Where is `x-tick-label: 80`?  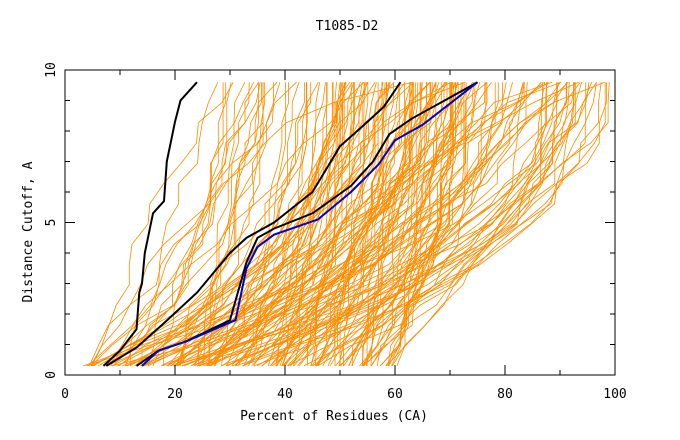 x-tick-label: 80 is located at coordinates (505, 394).